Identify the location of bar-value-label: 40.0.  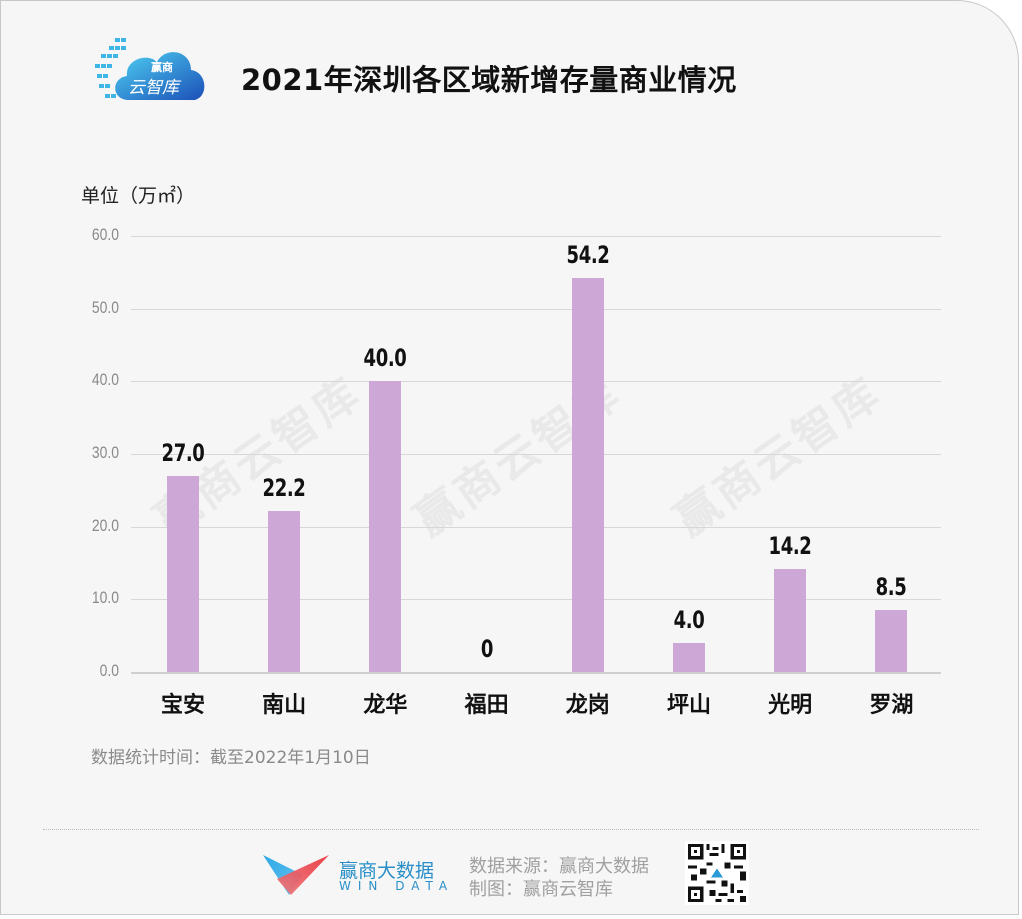
(385, 358).